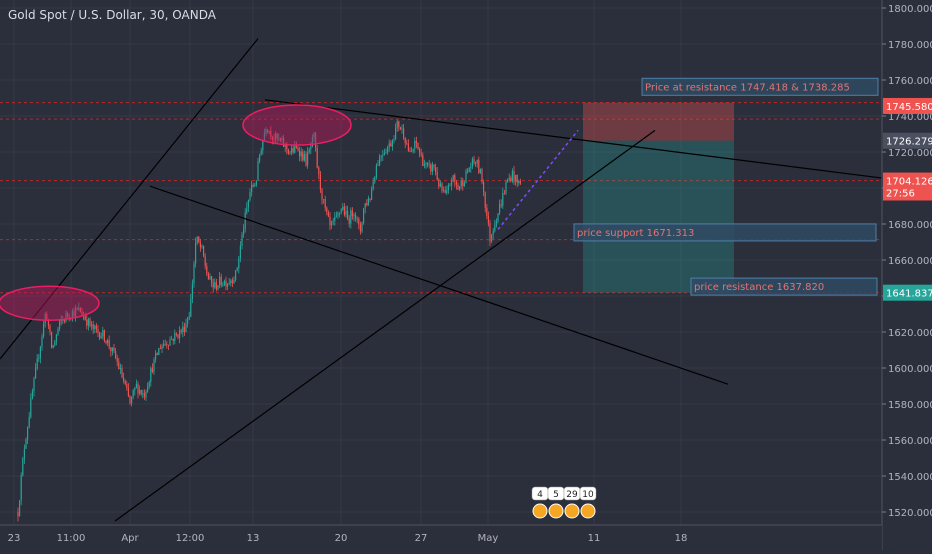  What do you see at coordinates (910, 369) in the screenshot?
I see `price-tick-label: 1600.000` at bounding box center [910, 369].